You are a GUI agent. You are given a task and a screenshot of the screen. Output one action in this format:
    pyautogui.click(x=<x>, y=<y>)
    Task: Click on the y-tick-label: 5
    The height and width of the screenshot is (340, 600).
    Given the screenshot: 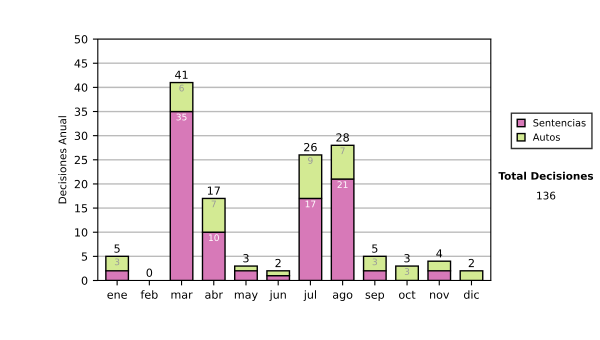 What is the action you would take?
    pyautogui.click(x=85, y=256)
    